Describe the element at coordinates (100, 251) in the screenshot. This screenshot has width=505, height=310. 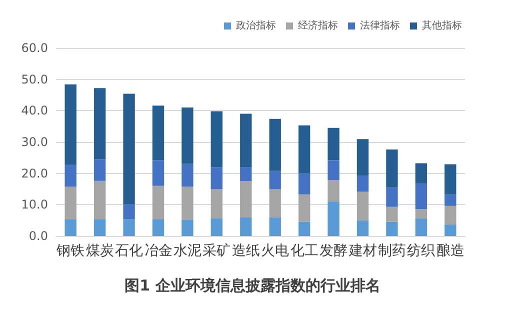
I see `x-tick-label: 煤炭` at that location.